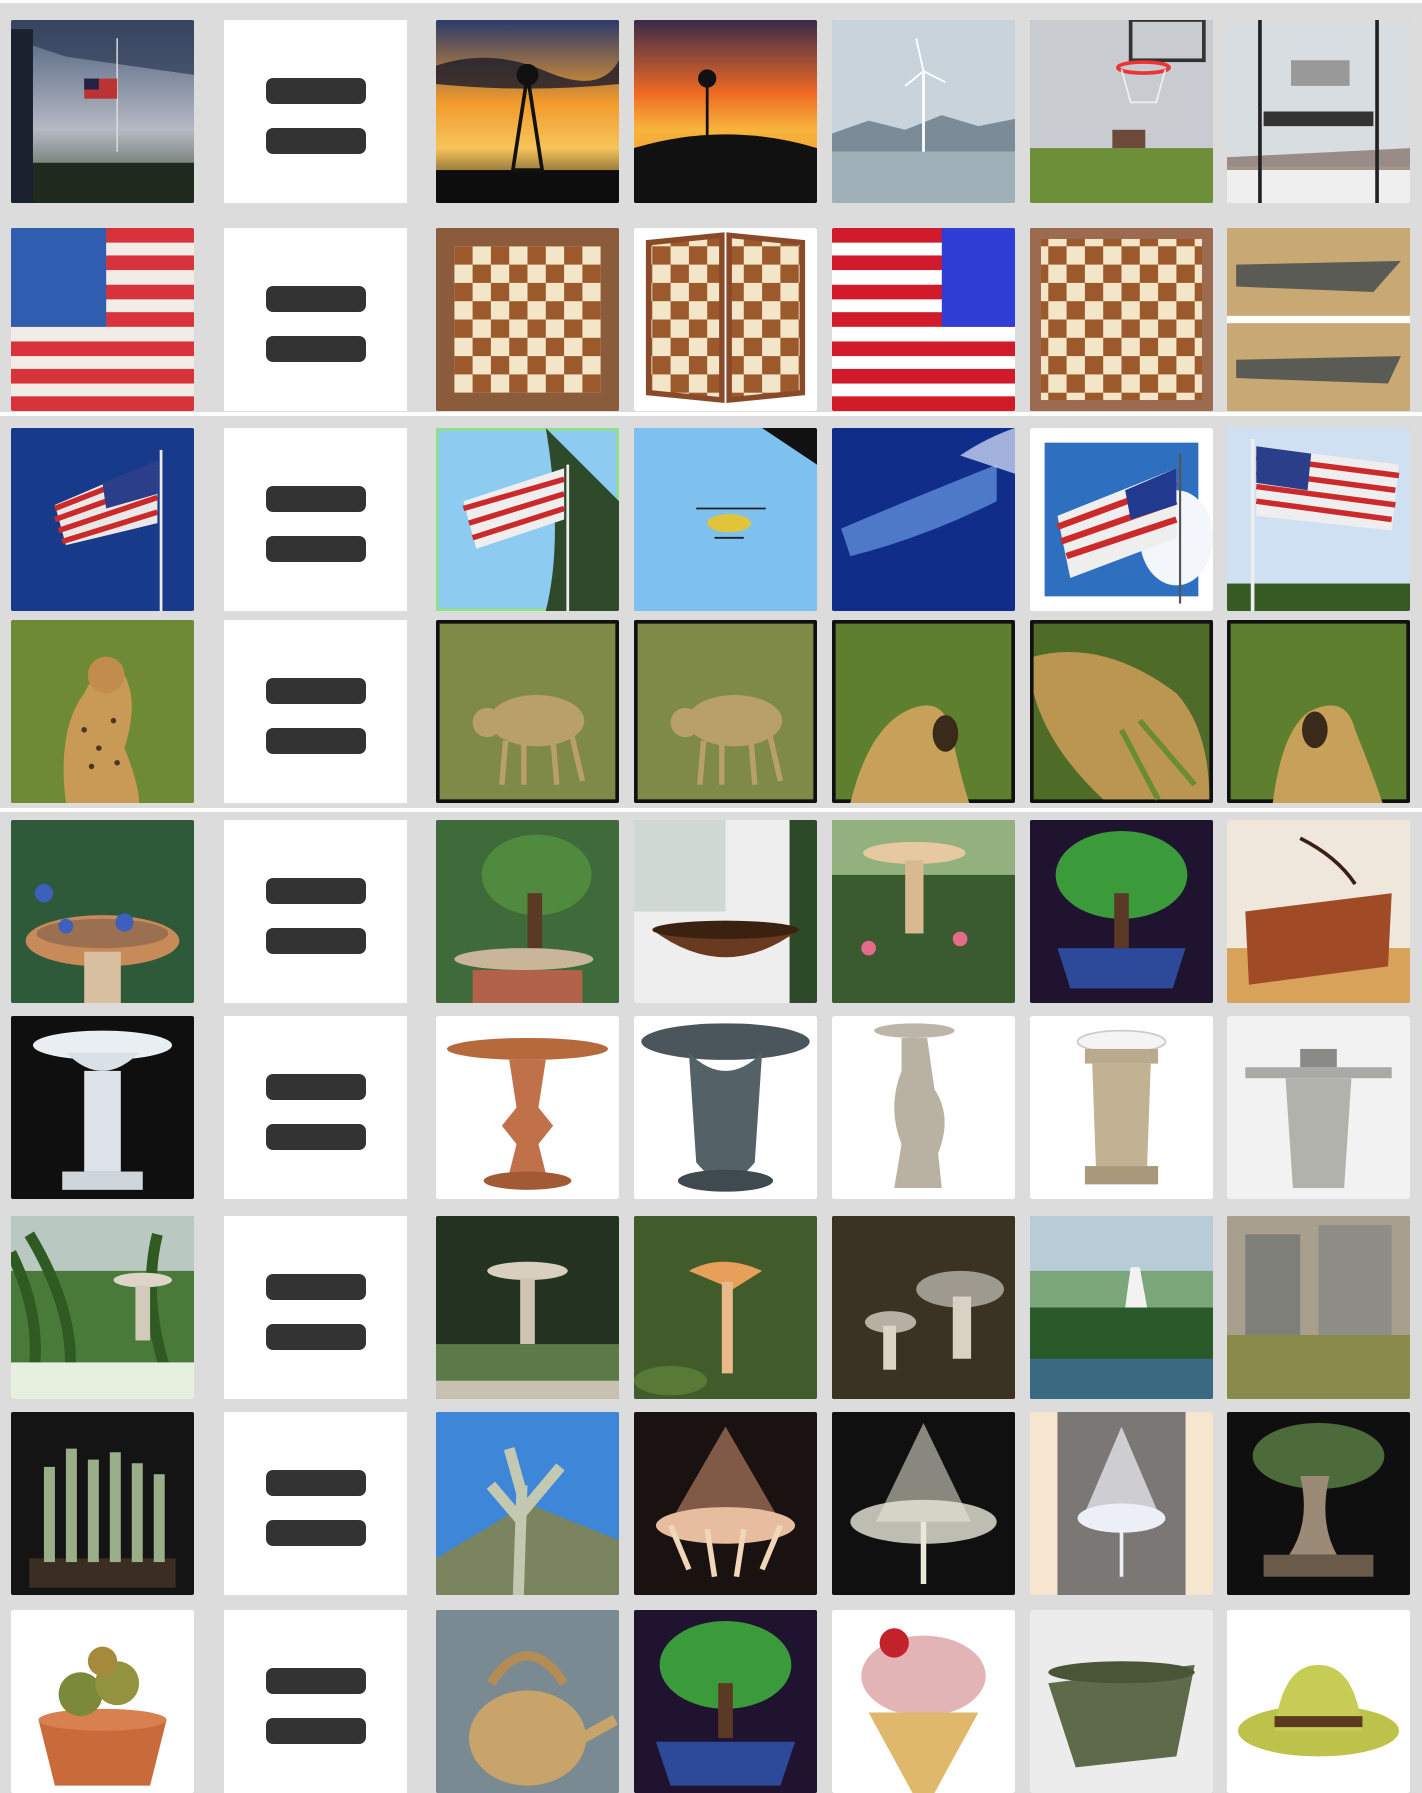  What do you see at coordinates (711, 1) in the screenshot?
I see `top-border` at bounding box center [711, 1].